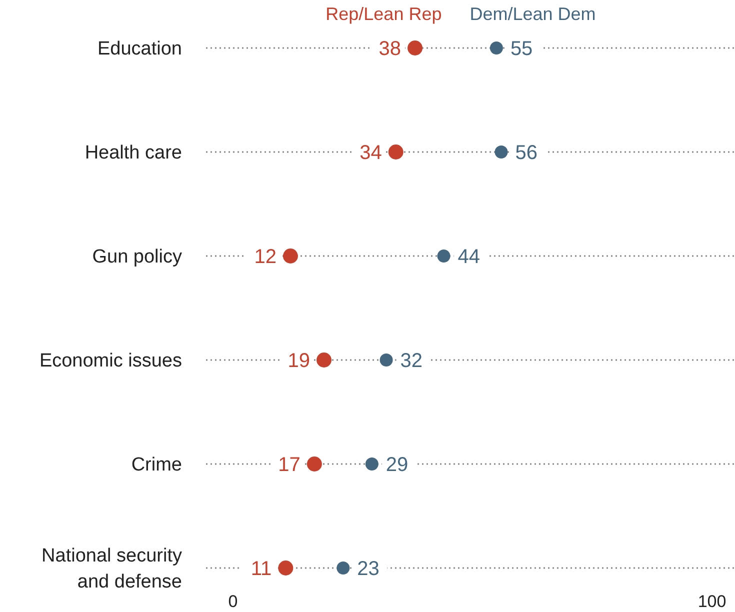 The image size is (735, 612). What do you see at coordinates (261, 569) in the screenshot?
I see `data-label: 11` at bounding box center [261, 569].